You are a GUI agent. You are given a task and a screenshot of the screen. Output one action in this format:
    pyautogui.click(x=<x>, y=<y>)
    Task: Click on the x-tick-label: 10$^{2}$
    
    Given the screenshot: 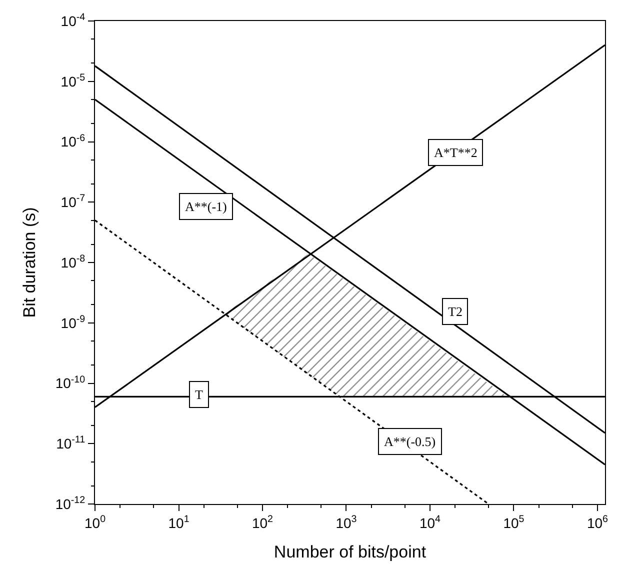 What is the action you would take?
    pyautogui.click(x=263, y=522)
    